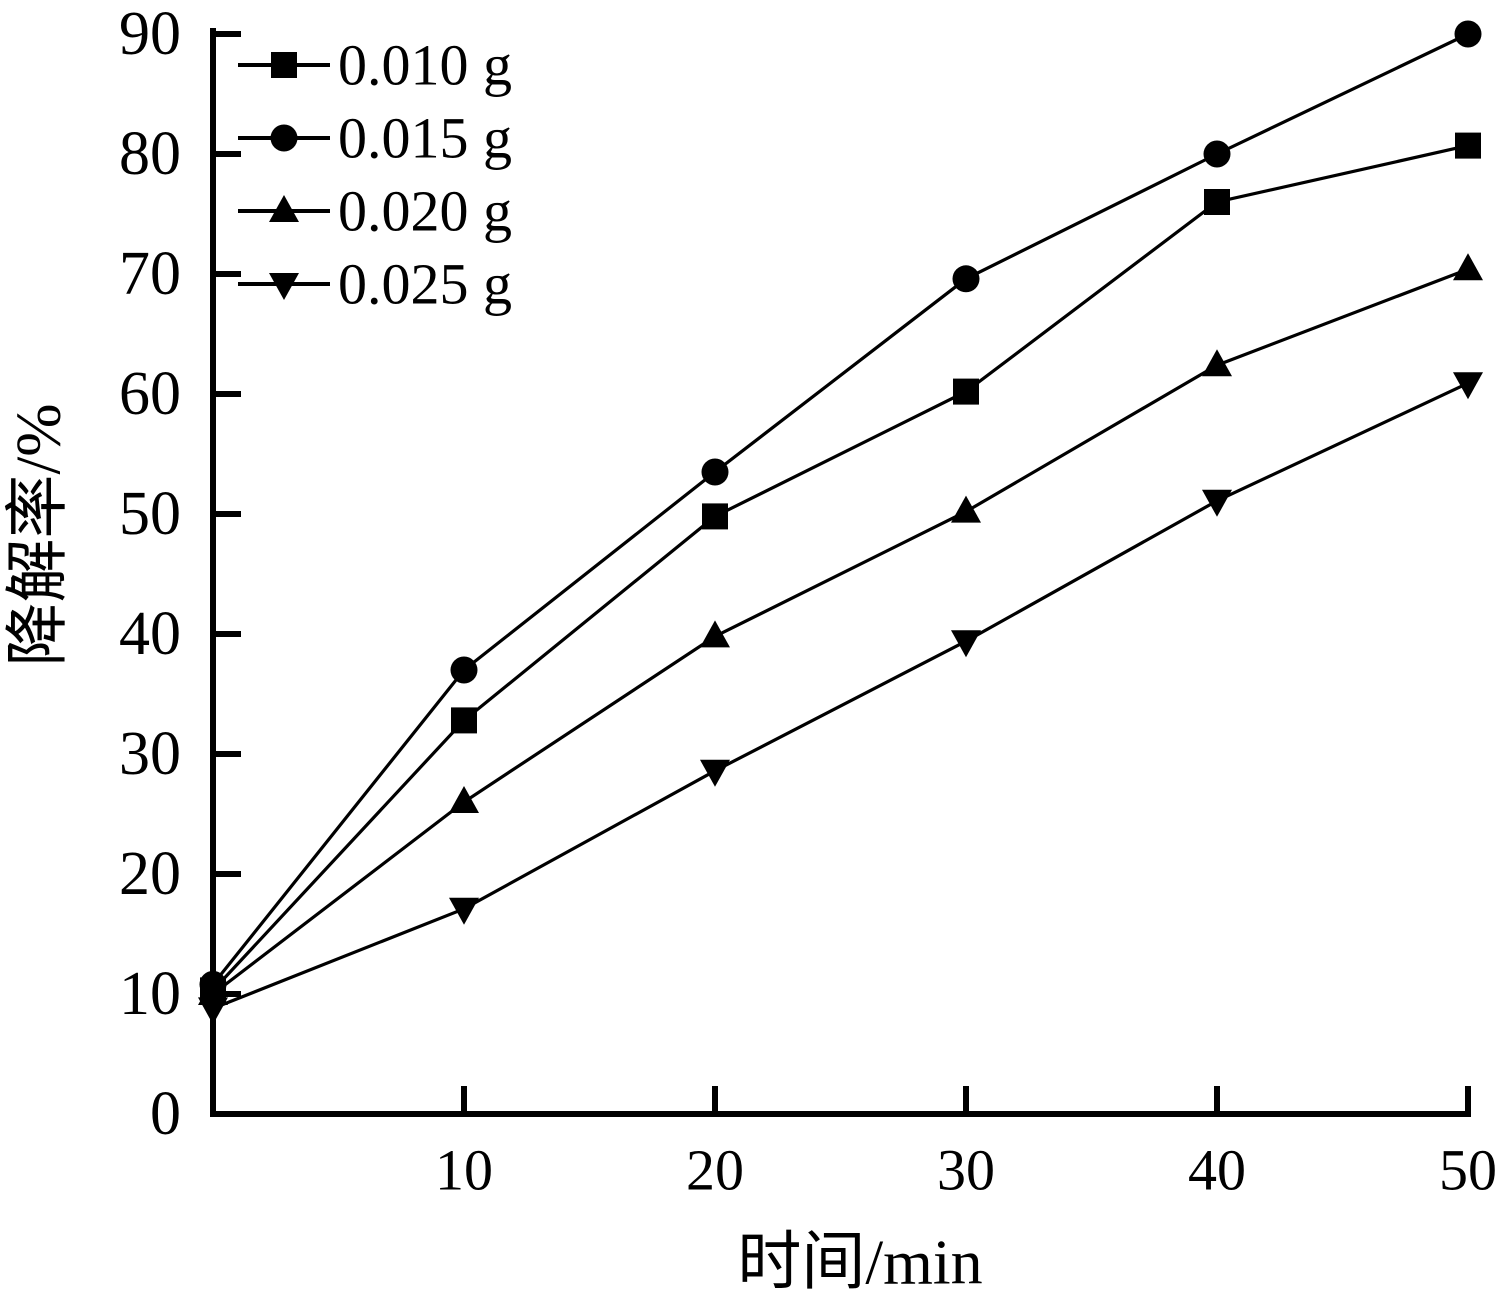 Image resolution: width=1512 pixels, height=1299 pixels. Describe the element at coordinates (425, 65) in the screenshot. I see `legend-item-label: 0.010 g` at that location.